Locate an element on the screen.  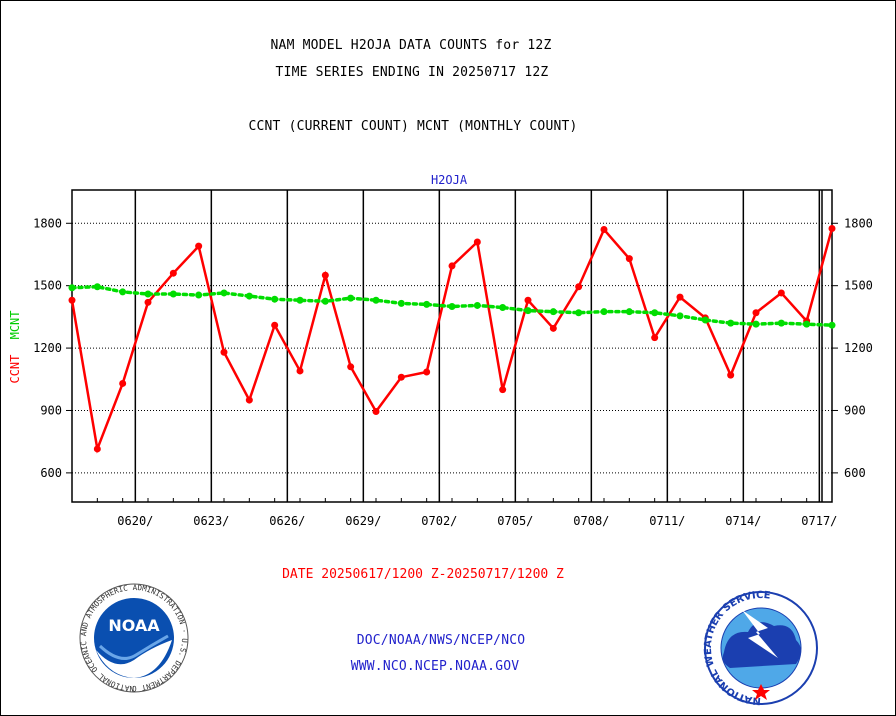
x-tick-label: 0629/ is located at coordinates (363, 521).